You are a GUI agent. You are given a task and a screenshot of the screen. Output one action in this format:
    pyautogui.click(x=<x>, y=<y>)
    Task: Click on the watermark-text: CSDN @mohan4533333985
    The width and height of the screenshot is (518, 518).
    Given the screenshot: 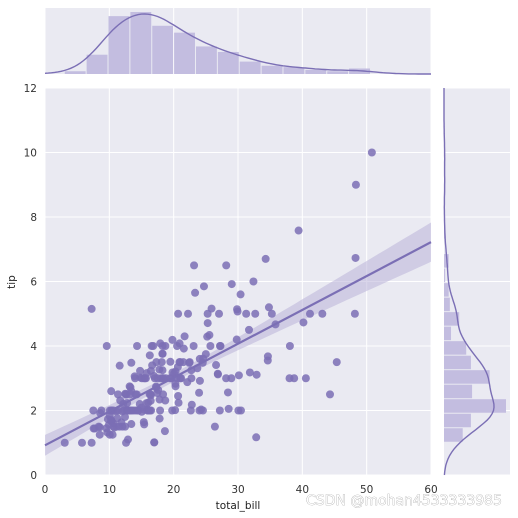 What is the action you would take?
    pyautogui.click(x=404, y=501)
    